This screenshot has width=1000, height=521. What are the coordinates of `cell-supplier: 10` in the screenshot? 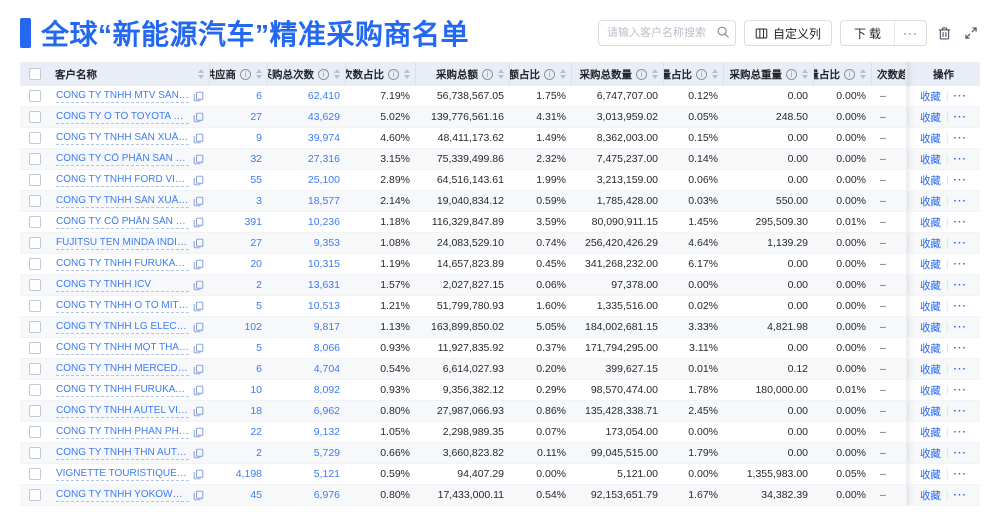 It's located at (239, 390).